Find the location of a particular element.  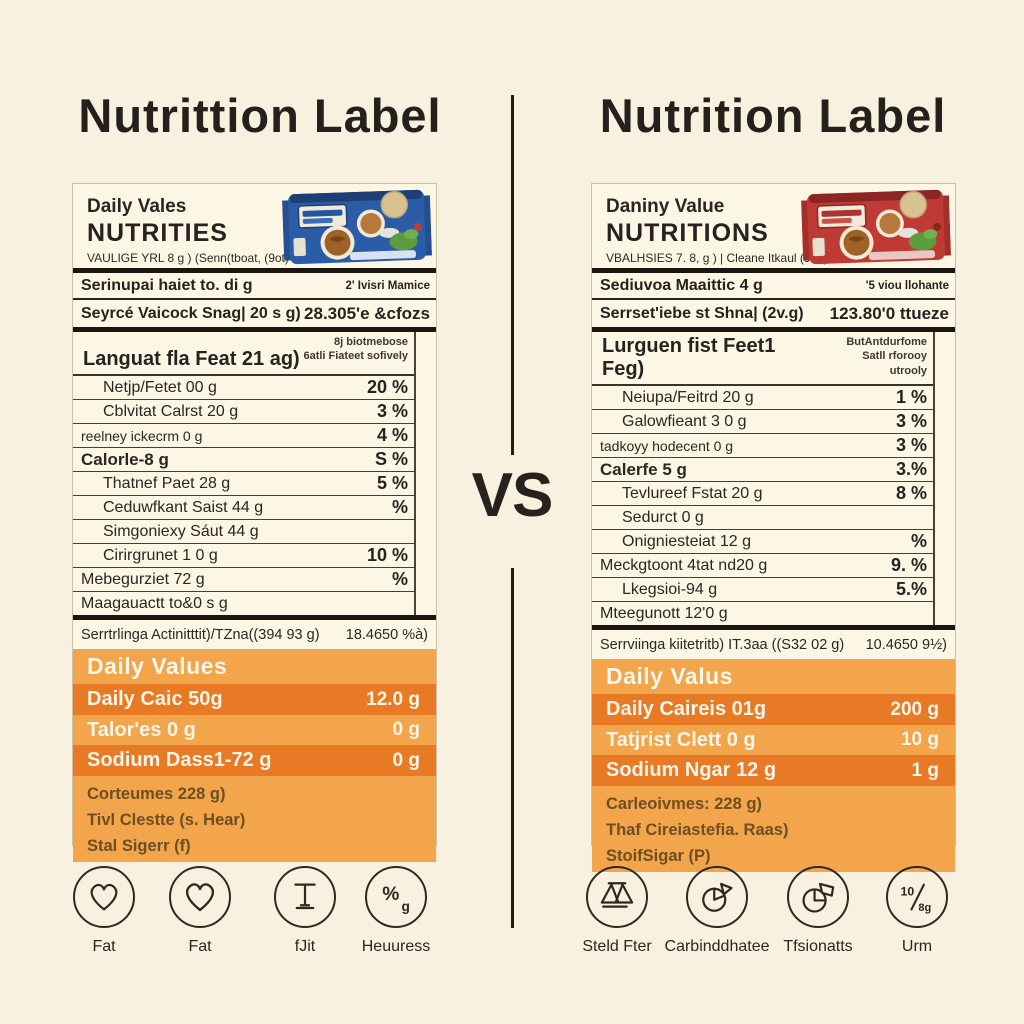

icon-glyph-sub: 8g is located at coordinates (924, 908).